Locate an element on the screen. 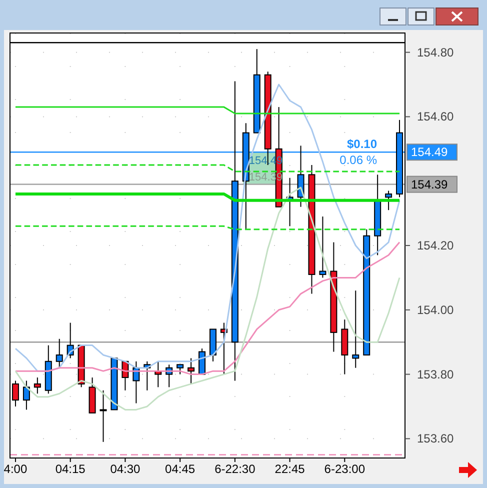  annotation: 0.06 % is located at coordinates (359, 160).